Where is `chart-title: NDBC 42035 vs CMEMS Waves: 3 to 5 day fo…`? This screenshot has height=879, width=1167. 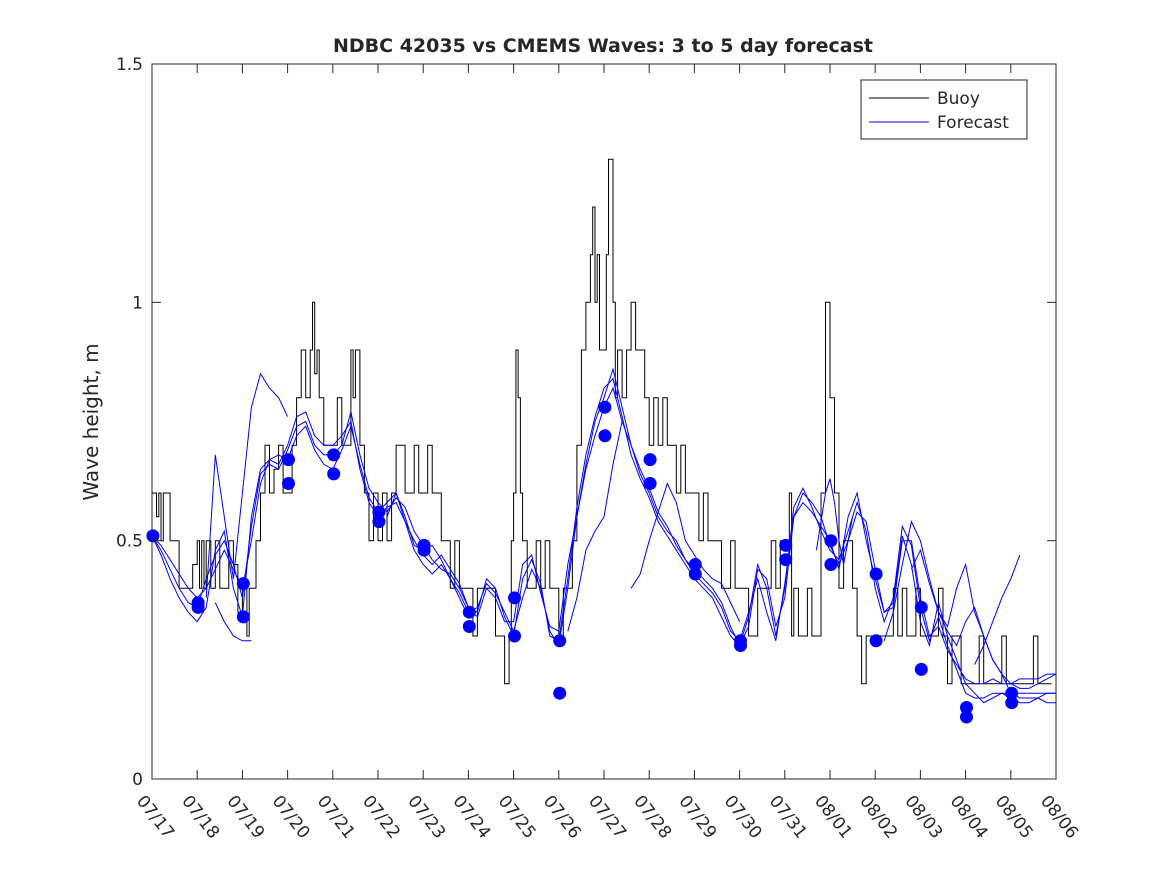 chart-title: NDBC 42035 vs CMEMS Waves: 3 to 5 day fo… is located at coordinates (603, 46).